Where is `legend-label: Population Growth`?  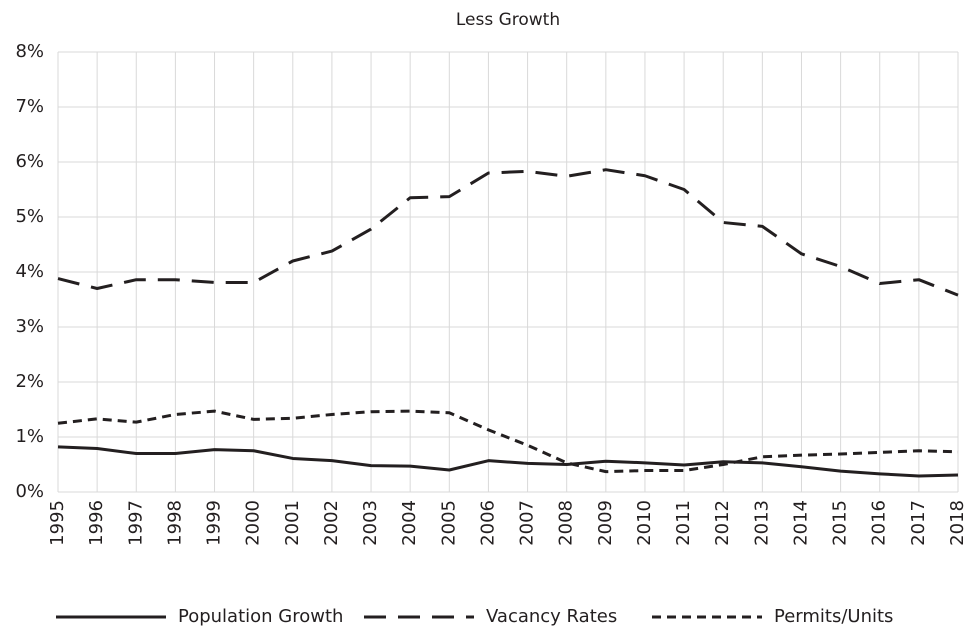
legend-label: Population Growth is located at coordinates (260, 616).